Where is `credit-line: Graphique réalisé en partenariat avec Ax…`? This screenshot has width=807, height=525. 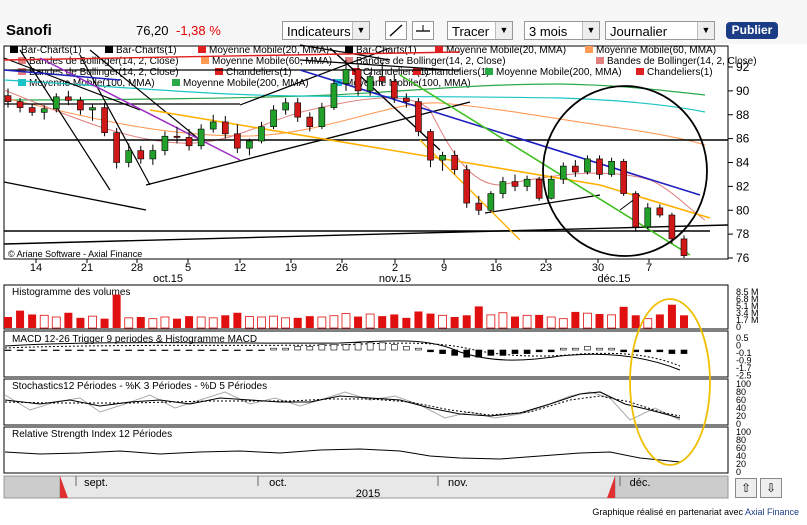 credit-line: Graphique réalisé en partenariat avec Ax… is located at coordinates (695, 512).